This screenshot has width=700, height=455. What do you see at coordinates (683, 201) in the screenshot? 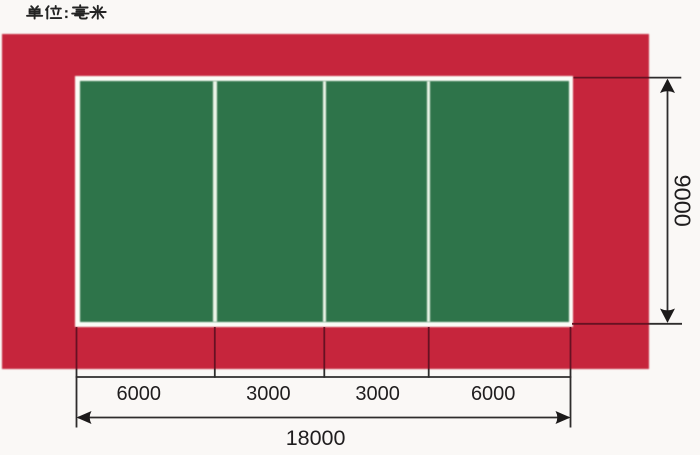
I see `svg-text: 9000` at bounding box center [683, 201].